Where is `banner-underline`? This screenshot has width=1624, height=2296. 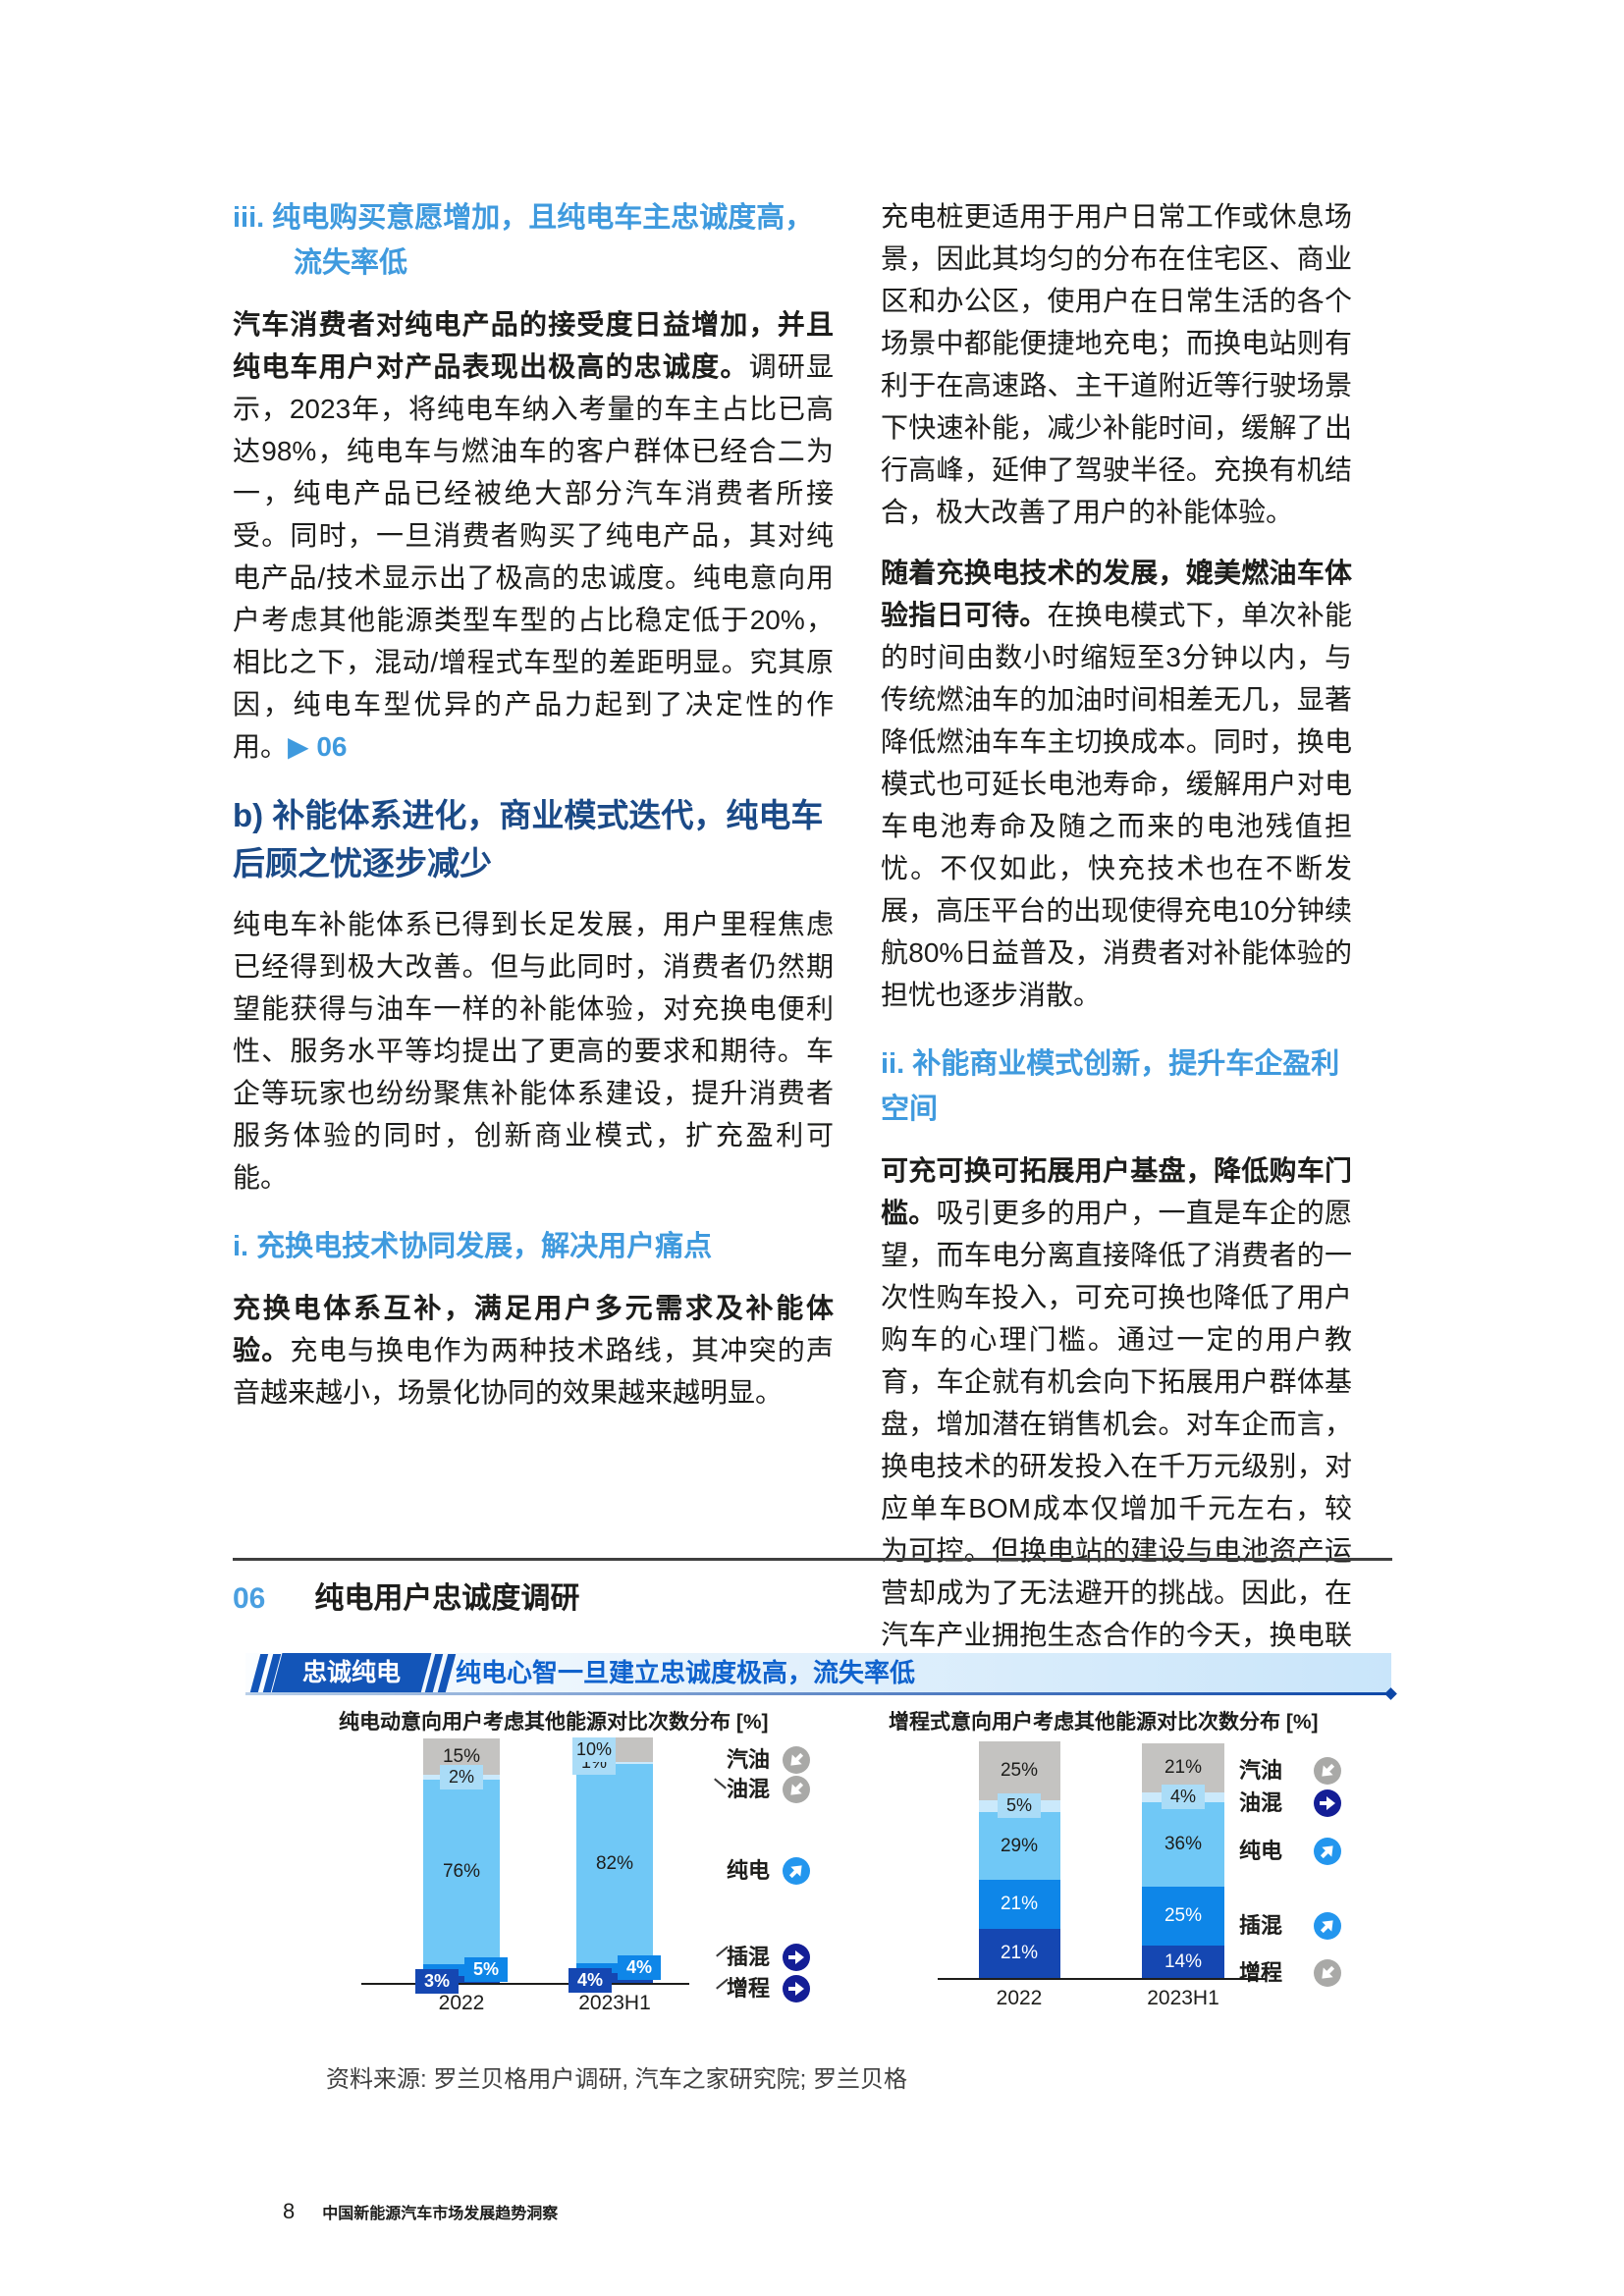
banner-underline is located at coordinates (818, 1693).